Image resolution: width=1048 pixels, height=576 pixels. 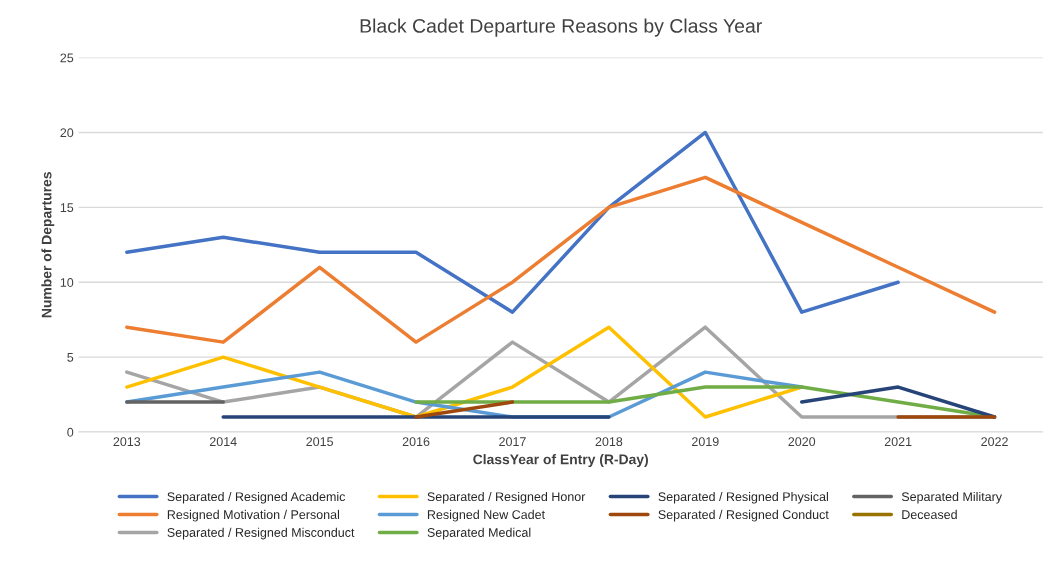 What do you see at coordinates (929, 514) in the screenshot?
I see `legend-label: Deceased` at bounding box center [929, 514].